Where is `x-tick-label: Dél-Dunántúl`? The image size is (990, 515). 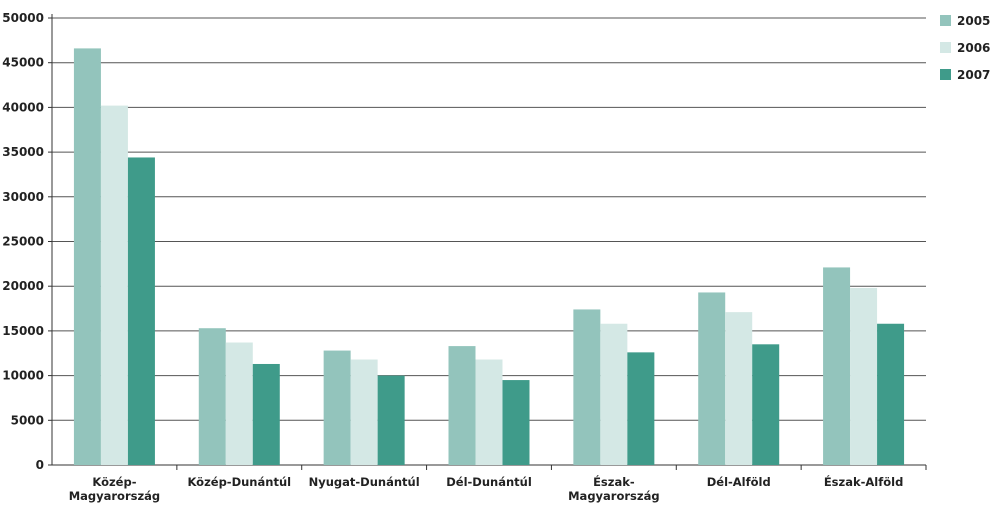
x-tick-label: Dél-Dunántúl is located at coordinates (489, 482).